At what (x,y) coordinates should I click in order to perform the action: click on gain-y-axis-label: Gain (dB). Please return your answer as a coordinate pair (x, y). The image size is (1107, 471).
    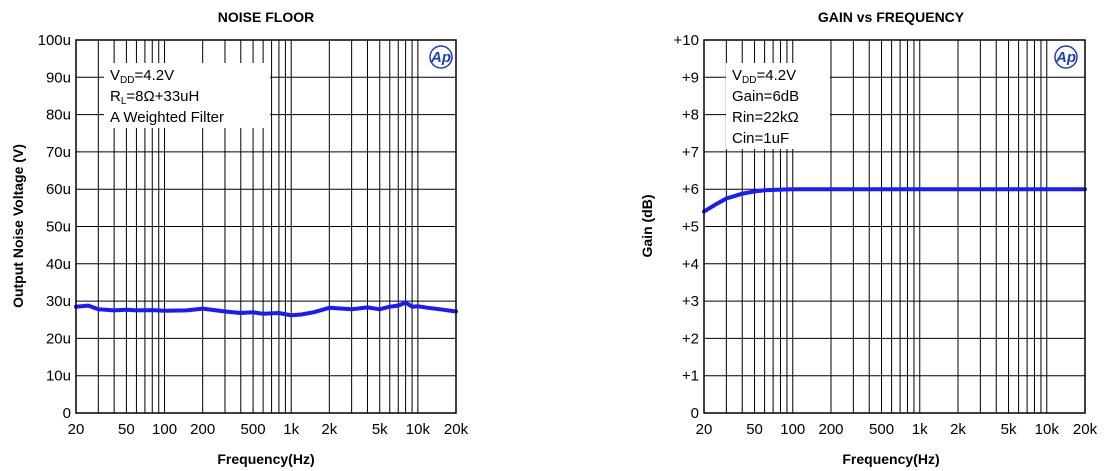
    Looking at the image, I should click on (647, 226).